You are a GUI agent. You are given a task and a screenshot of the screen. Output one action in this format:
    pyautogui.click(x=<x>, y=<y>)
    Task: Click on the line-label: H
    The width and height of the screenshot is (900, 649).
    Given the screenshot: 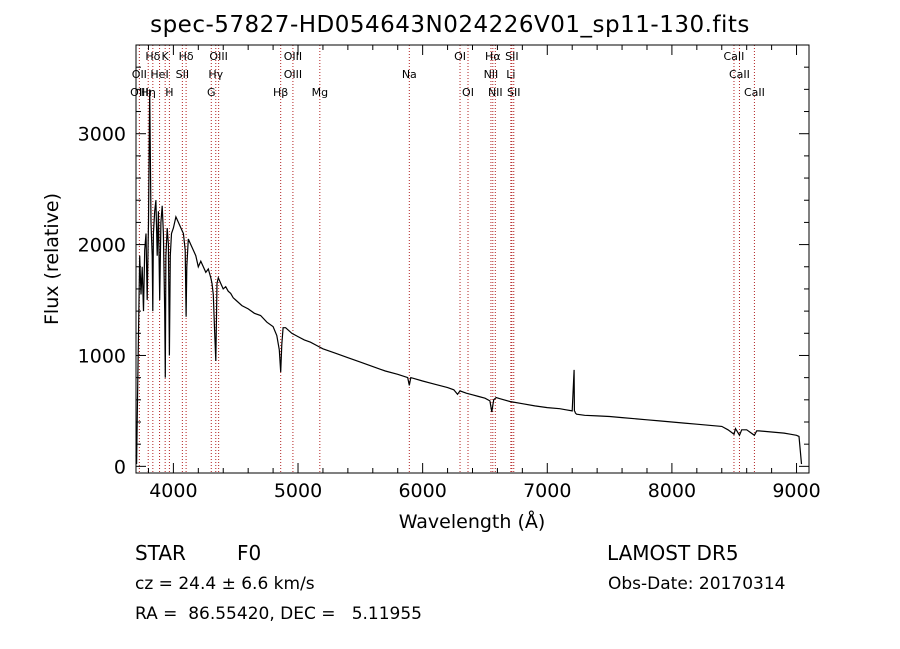 What is the action you would take?
    pyautogui.click(x=169, y=92)
    